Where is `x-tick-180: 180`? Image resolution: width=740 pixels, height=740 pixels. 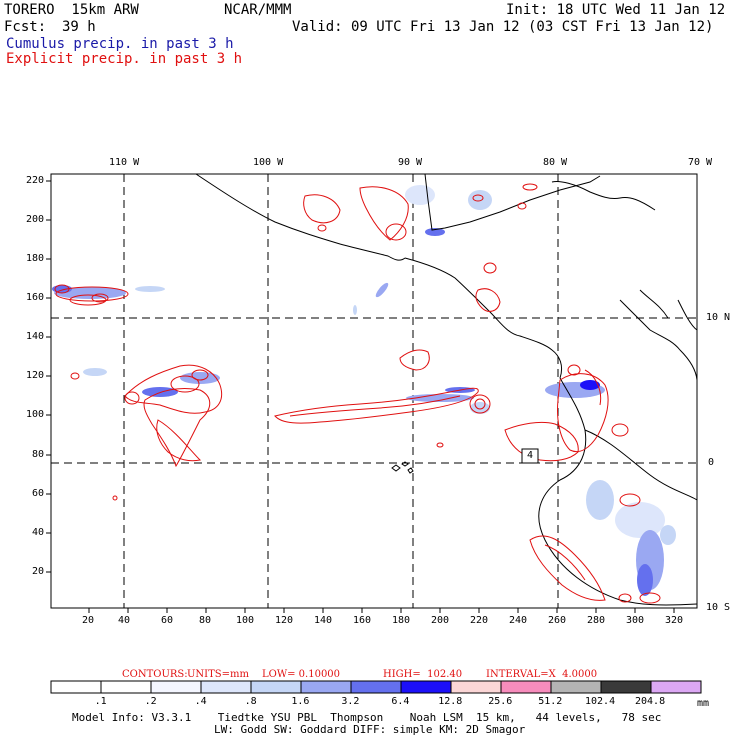 x-tick-180: 180 is located at coordinates (401, 620).